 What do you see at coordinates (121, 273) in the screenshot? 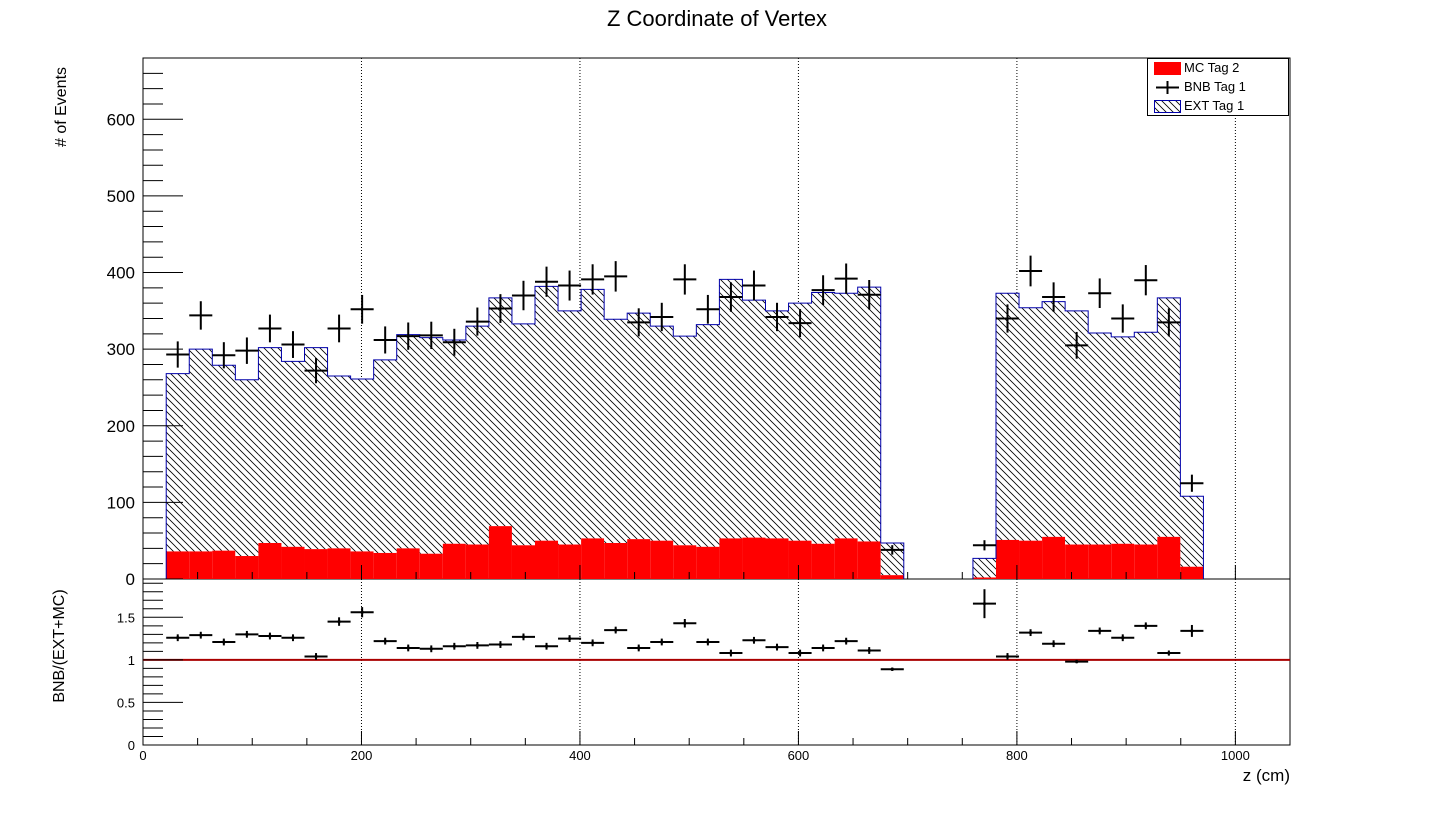
I see `top-y-tick-label: 400` at bounding box center [121, 273].